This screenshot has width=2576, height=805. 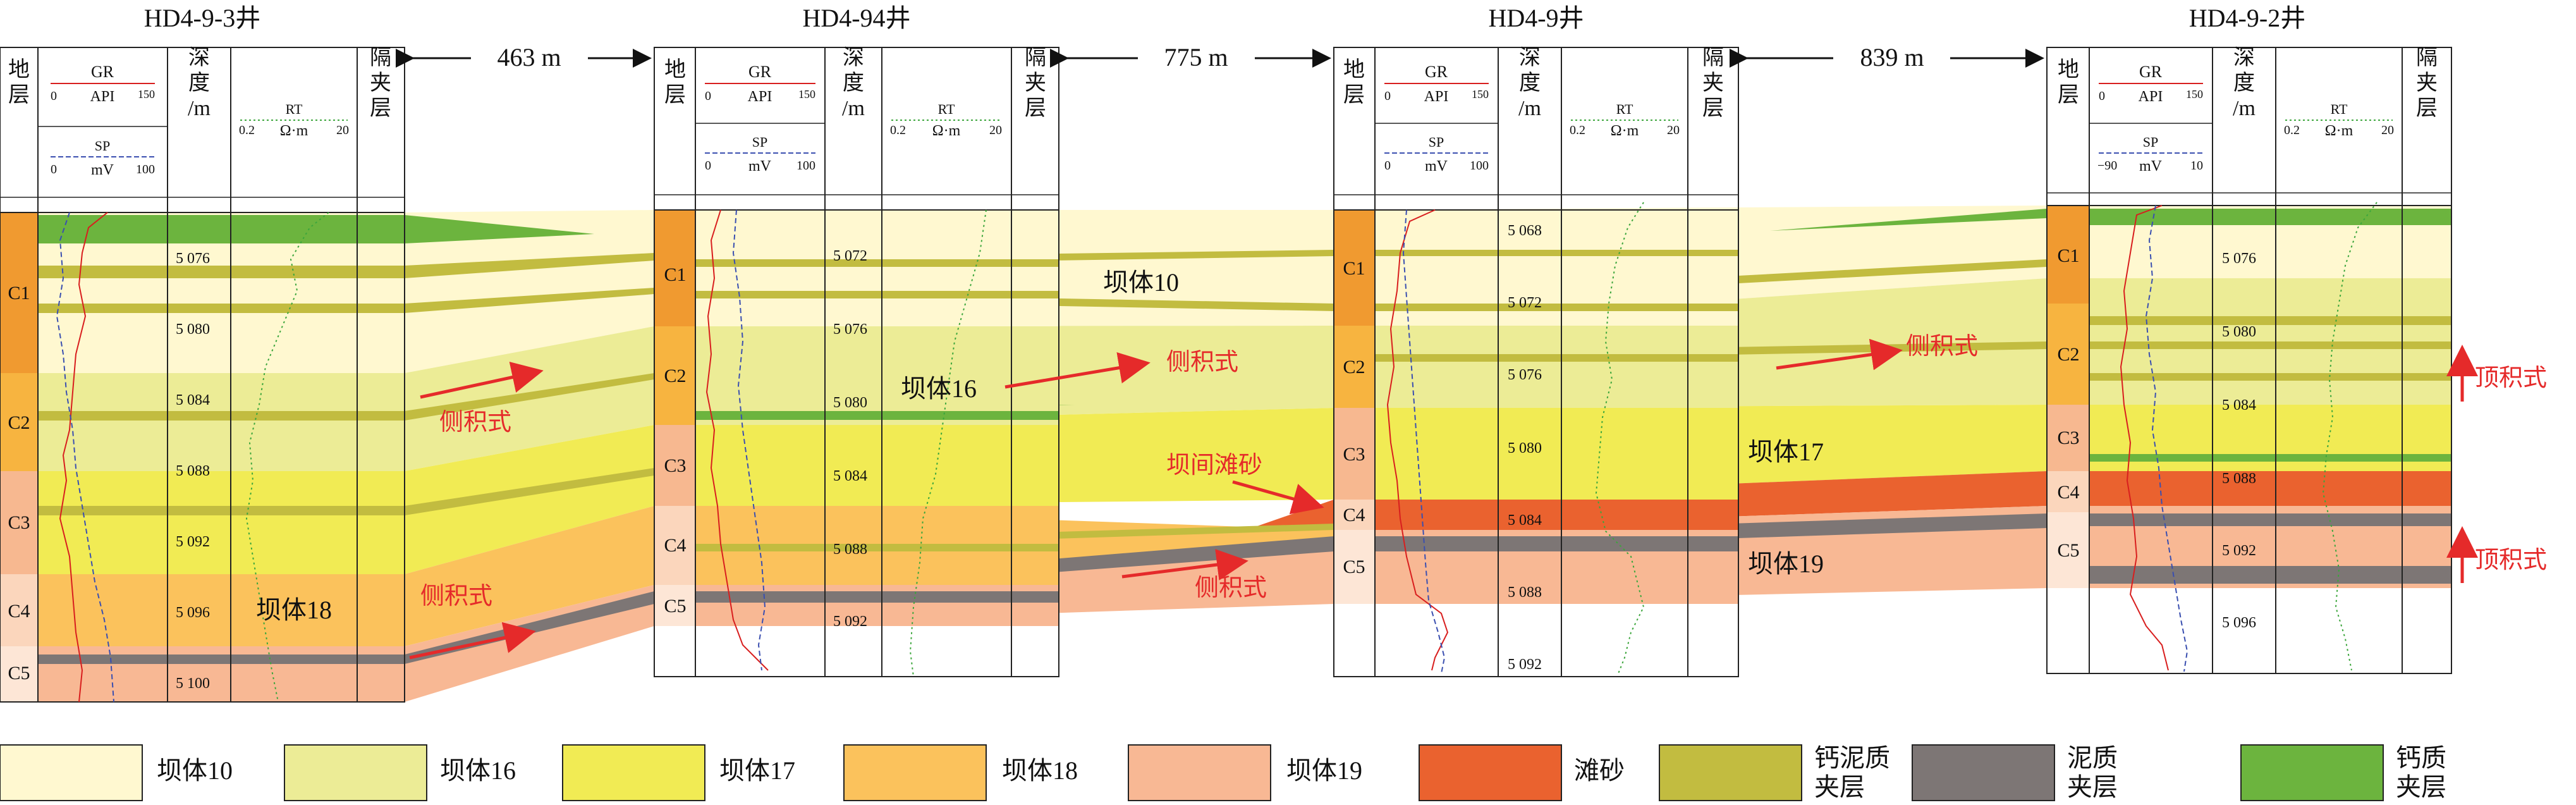 What do you see at coordinates (529, 491) in the screenshot?
I see `lens-olive-a4` at bounding box center [529, 491].